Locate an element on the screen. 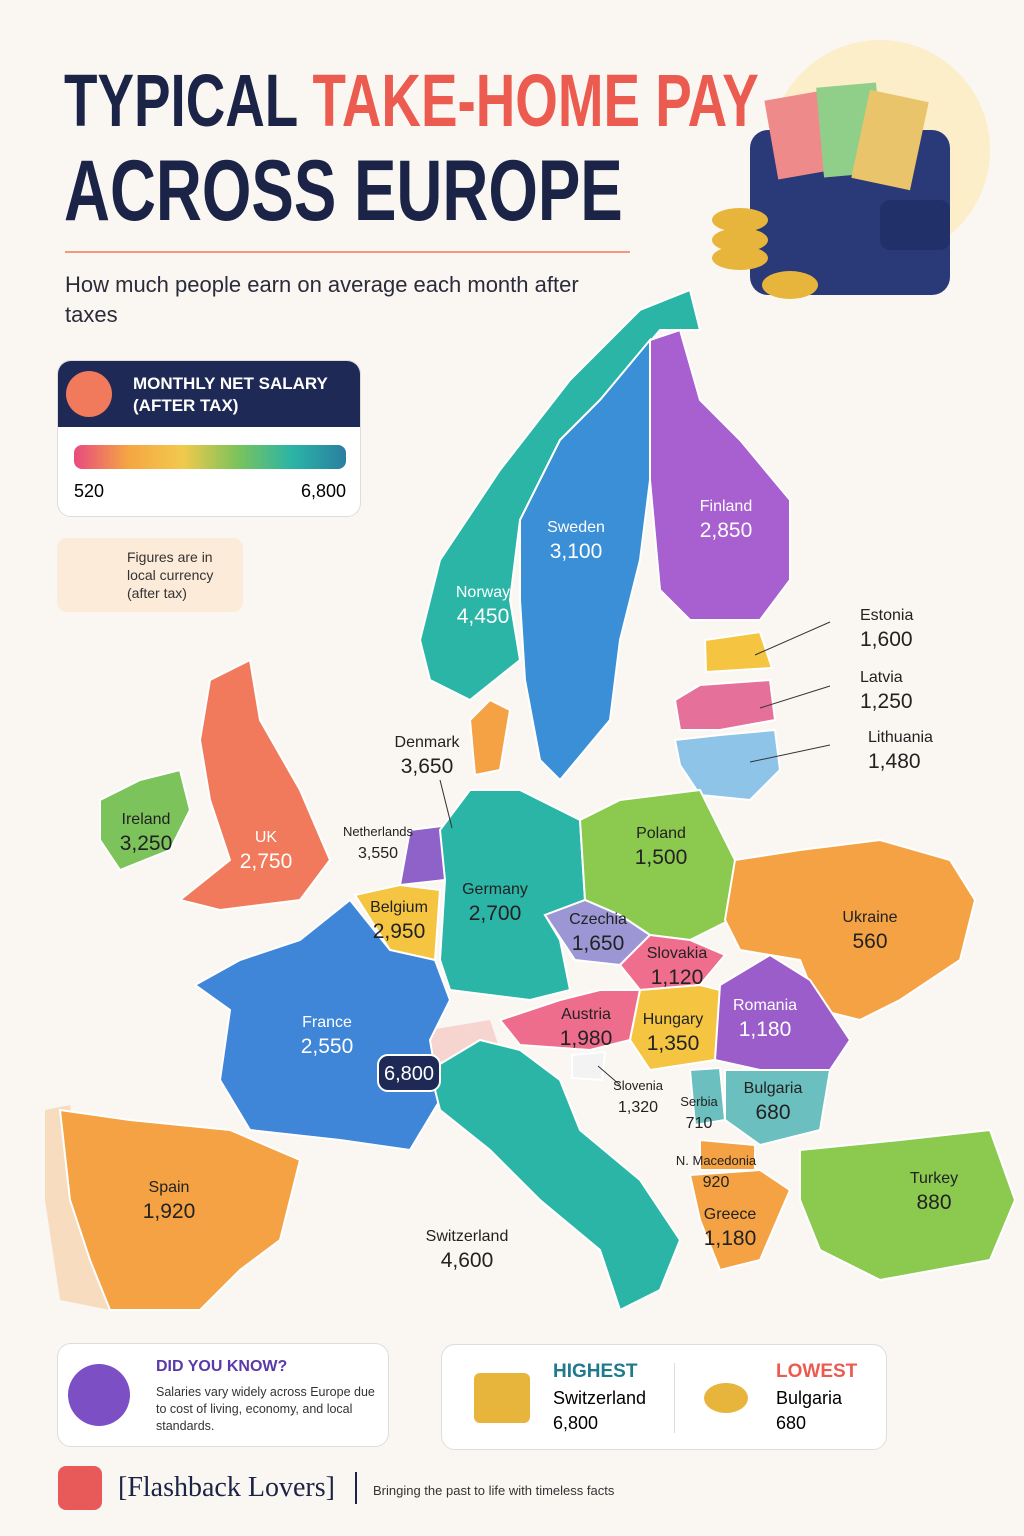  country-value: 1,350 is located at coordinates (673, 1043).